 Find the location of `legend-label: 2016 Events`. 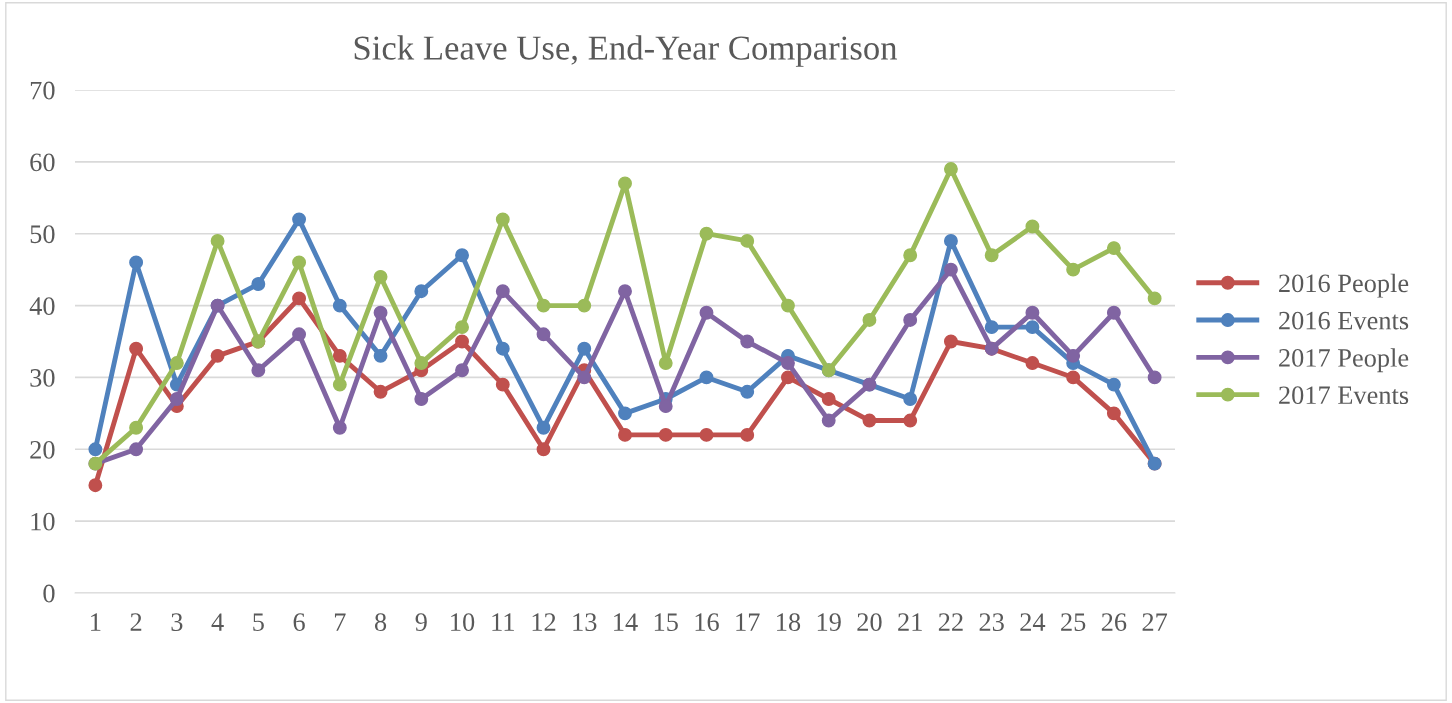

legend-label: 2016 Events is located at coordinates (1344, 320).